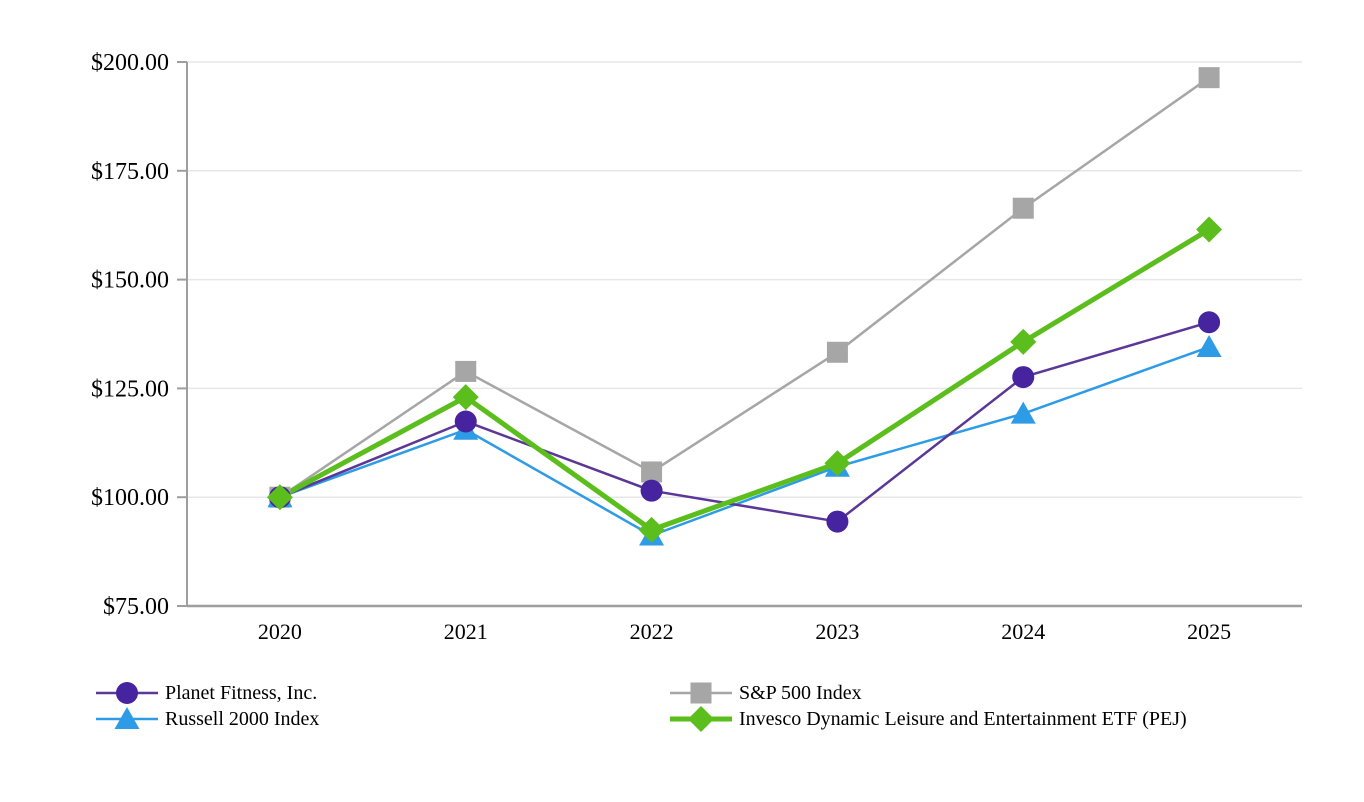  I want to click on x-axis-tick-label: 2020, so click(280, 631).